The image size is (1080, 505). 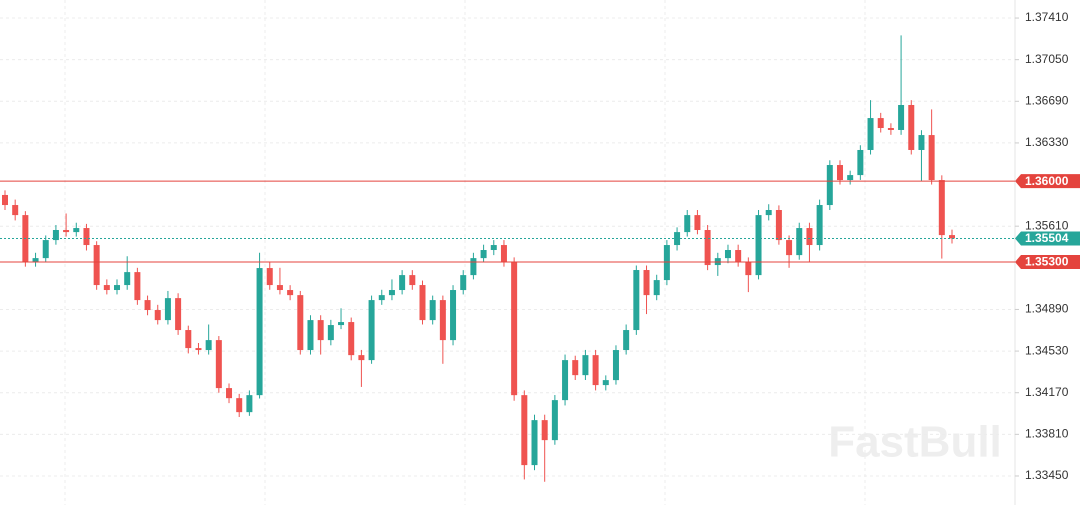 What do you see at coordinates (1047, 350) in the screenshot?
I see `y-tick-label: 1.34530` at bounding box center [1047, 350].